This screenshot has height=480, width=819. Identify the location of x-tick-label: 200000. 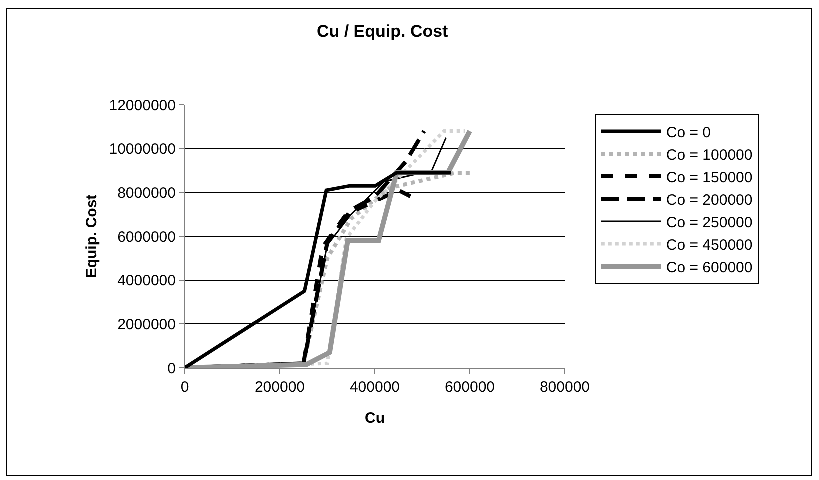
(280, 387).